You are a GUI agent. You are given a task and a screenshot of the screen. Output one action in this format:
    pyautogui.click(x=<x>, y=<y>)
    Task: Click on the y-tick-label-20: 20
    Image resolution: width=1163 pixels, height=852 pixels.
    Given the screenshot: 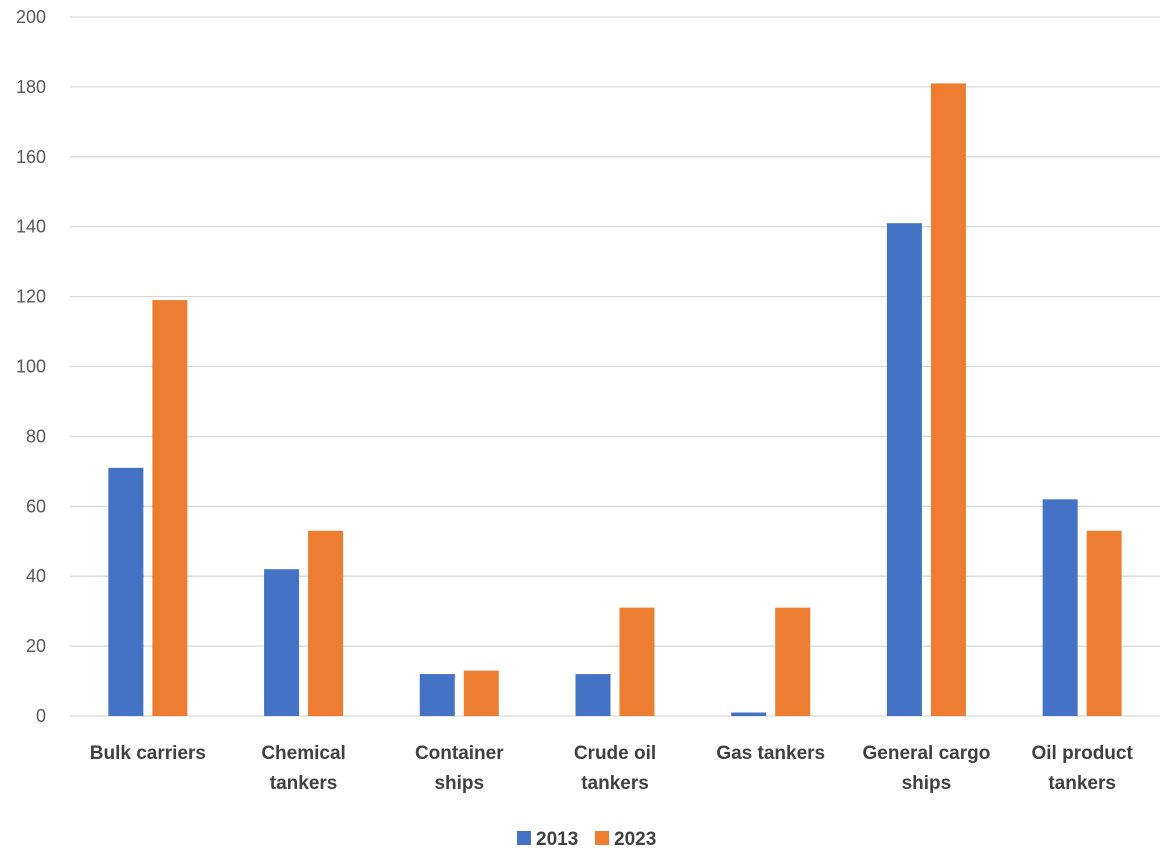 What is the action you would take?
    pyautogui.click(x=36, y=646)
    